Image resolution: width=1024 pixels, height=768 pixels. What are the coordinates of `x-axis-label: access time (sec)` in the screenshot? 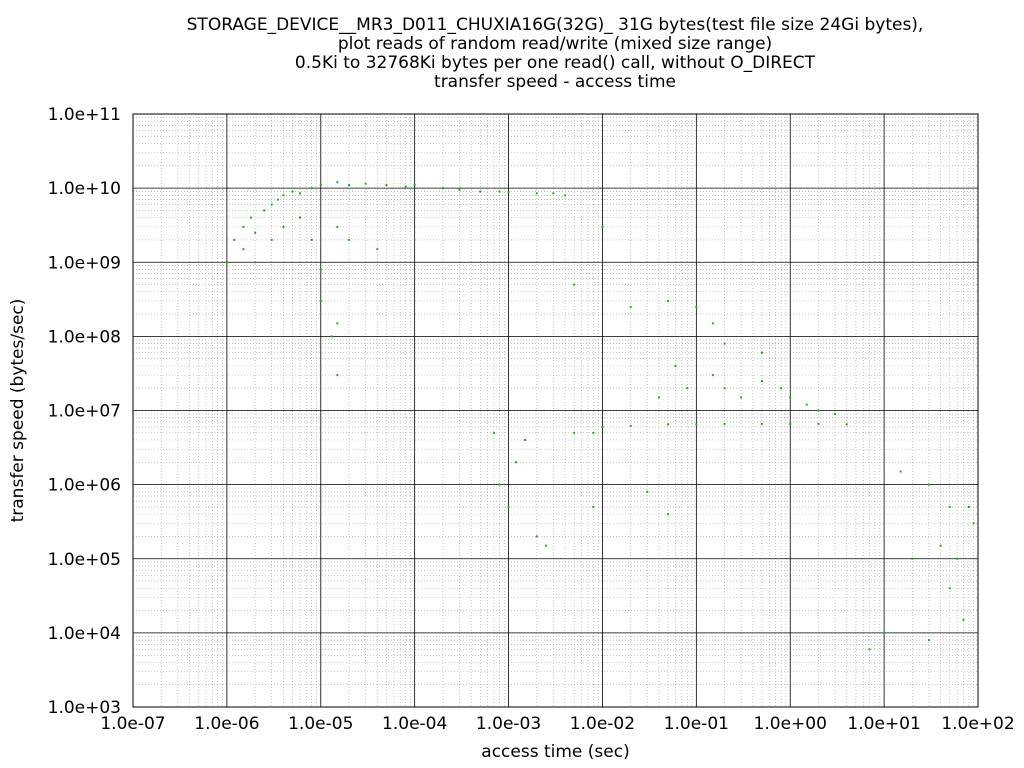 It's located at (555, 752).